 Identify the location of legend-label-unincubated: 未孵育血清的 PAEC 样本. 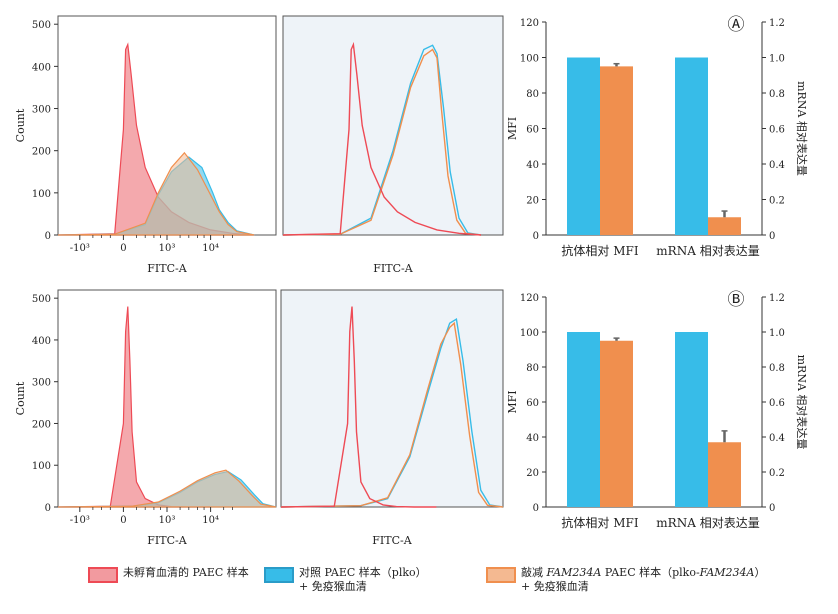
(186, 572).